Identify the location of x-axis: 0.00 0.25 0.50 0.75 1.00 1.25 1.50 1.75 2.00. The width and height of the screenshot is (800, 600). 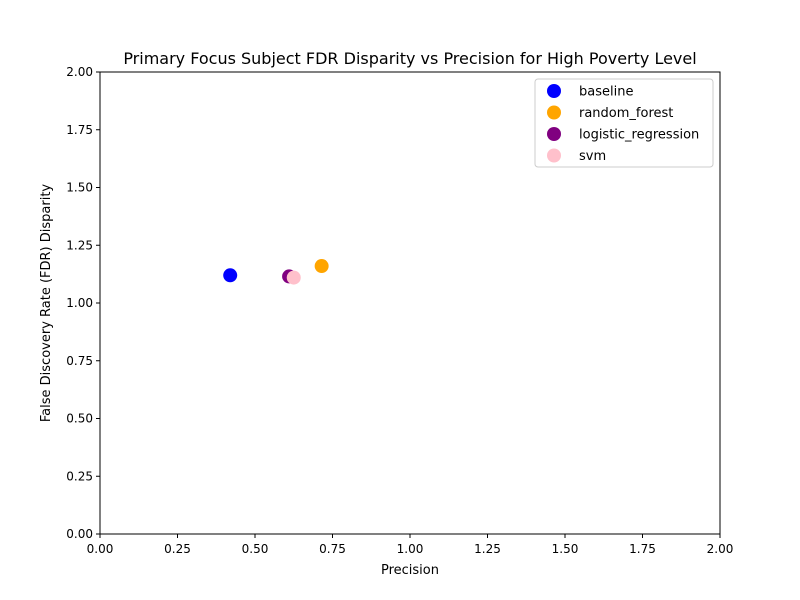
(410, 545).